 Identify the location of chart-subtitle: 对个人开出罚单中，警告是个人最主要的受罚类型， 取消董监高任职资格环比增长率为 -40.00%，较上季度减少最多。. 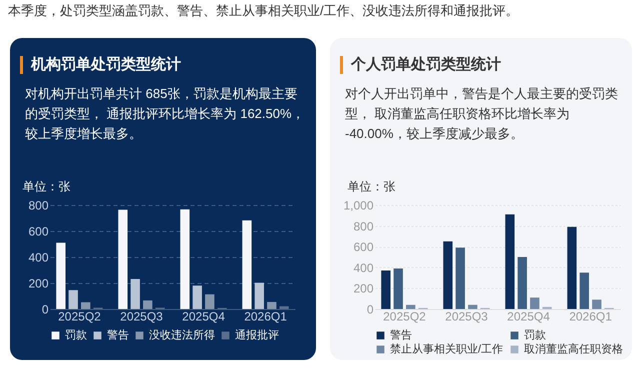
(482, 114).